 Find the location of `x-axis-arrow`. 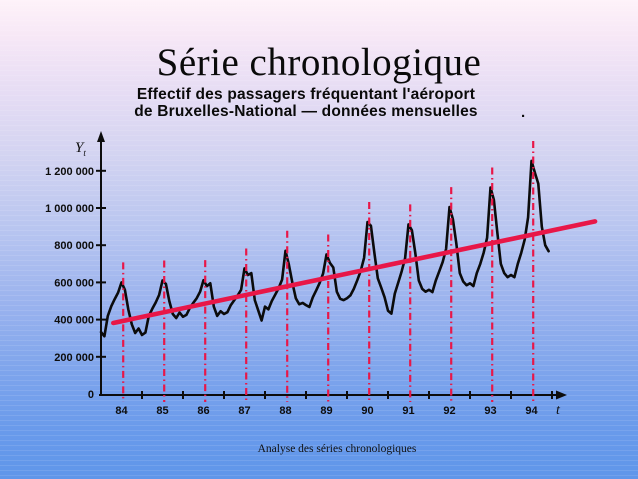

x-axis-arrow is located at coordinates (561, 395).